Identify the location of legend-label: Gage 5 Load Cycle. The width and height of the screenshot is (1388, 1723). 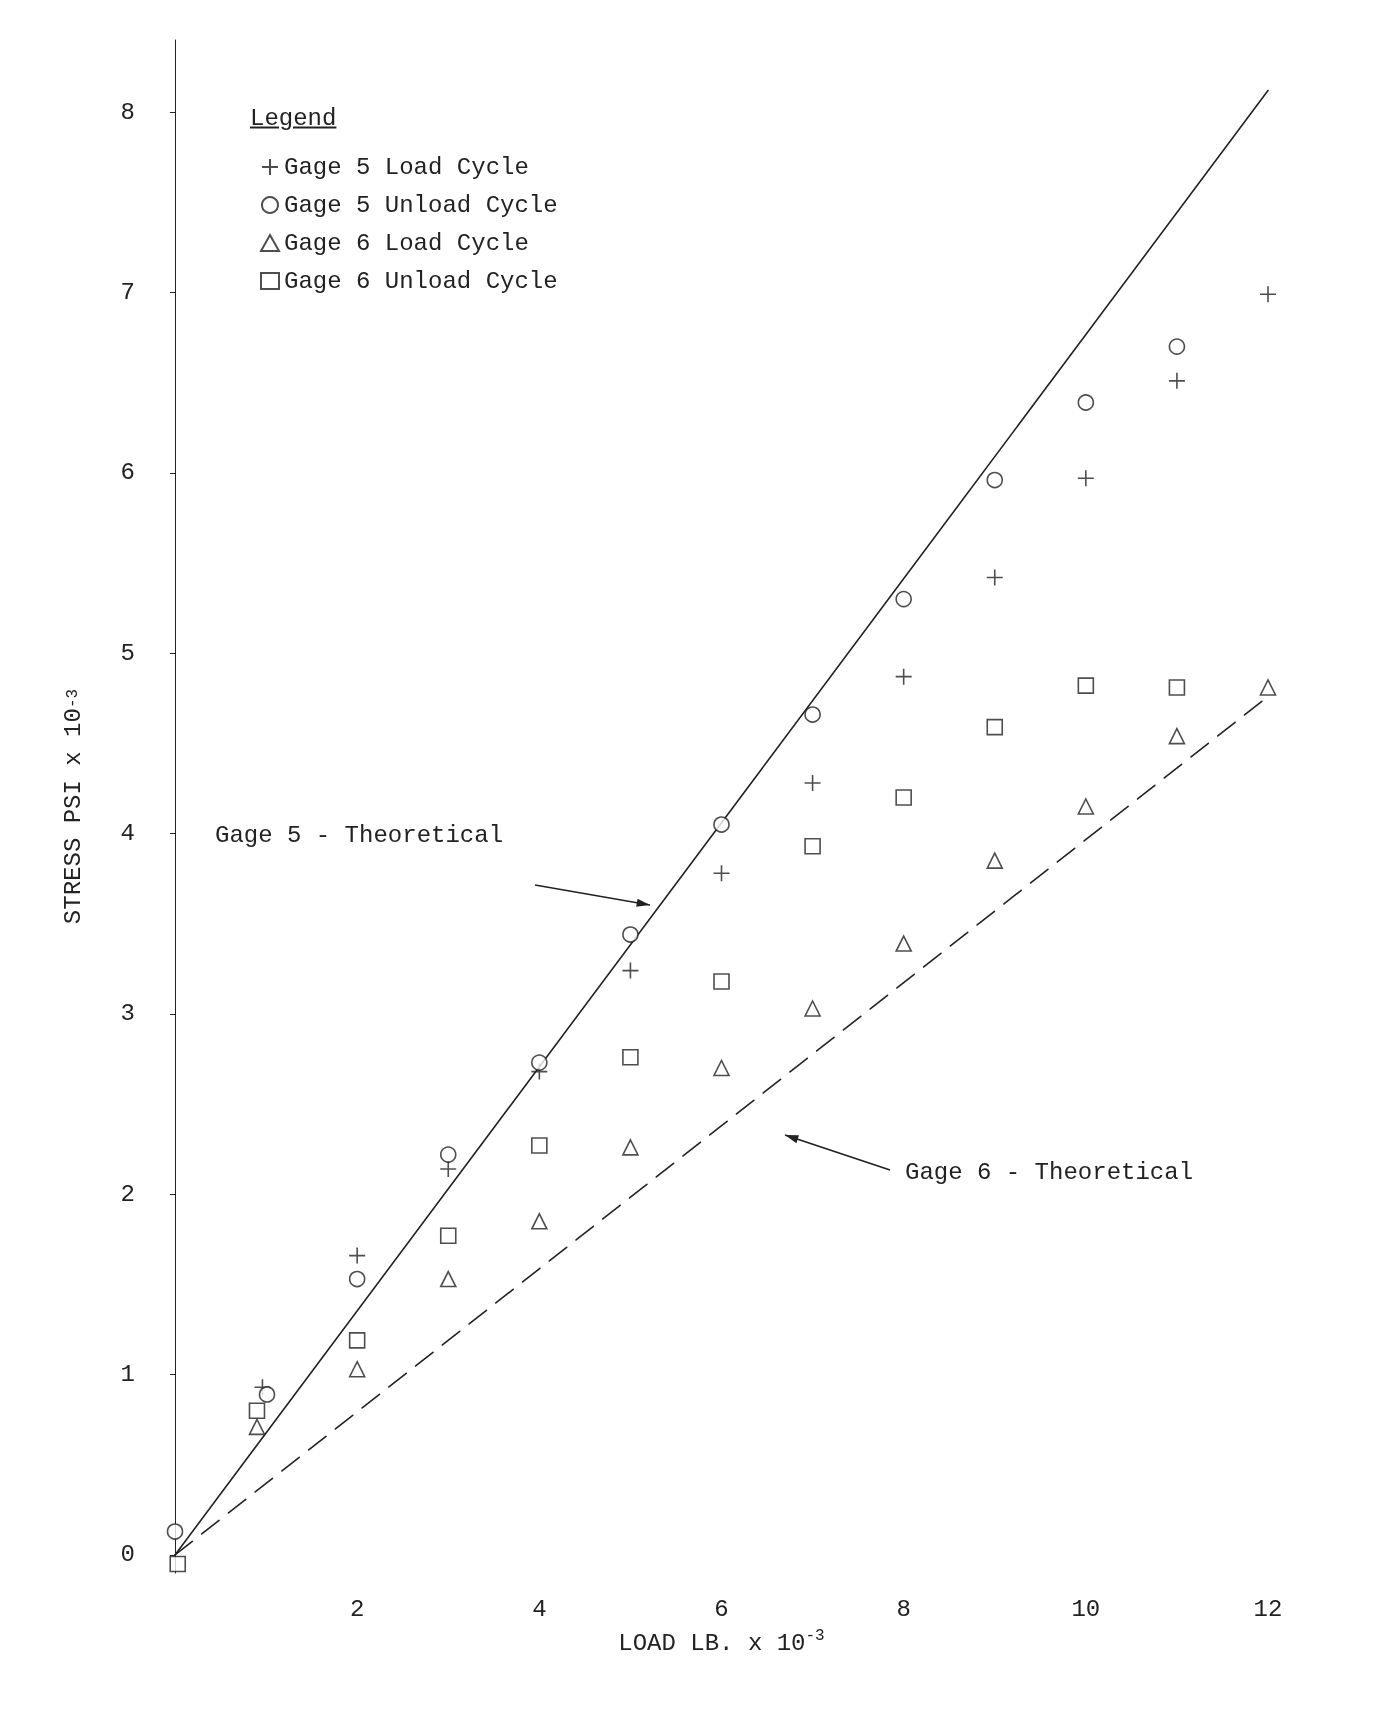
(406, 167).